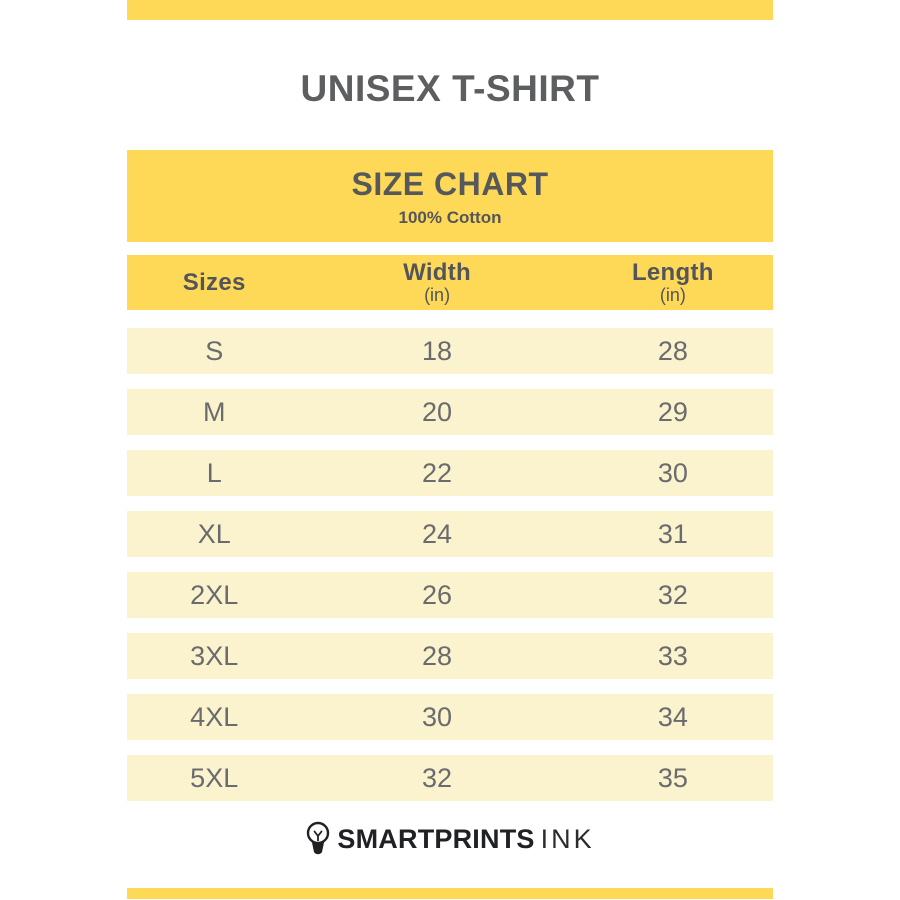 The width and height of the screenshot is (900, 900). Describe the element at coordinates (214, 411) in the screenshot. I see `size-cell: M` at that location.